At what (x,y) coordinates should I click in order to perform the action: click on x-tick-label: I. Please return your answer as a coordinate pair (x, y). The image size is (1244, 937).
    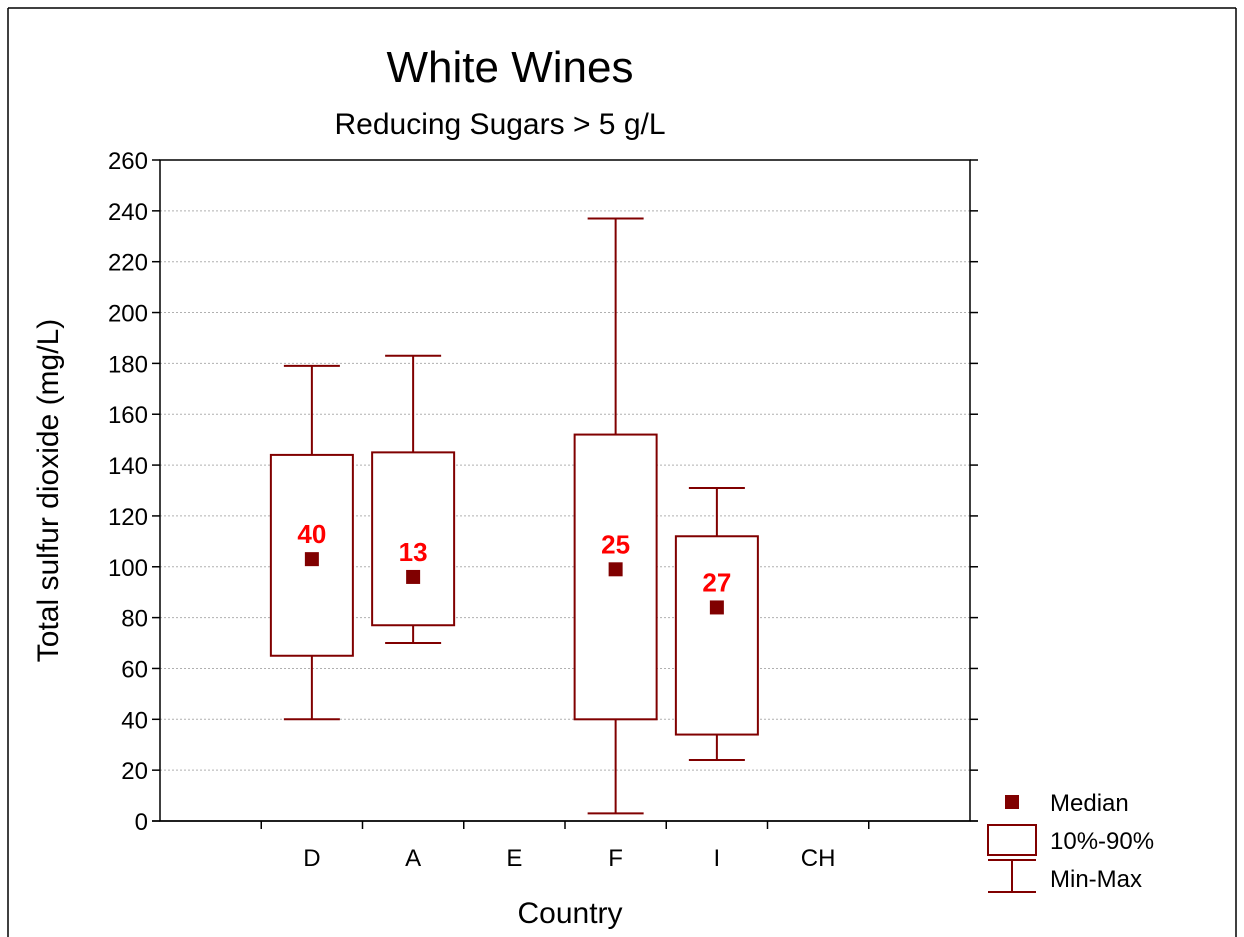
    Looking at the image, I should click on (717, 858).